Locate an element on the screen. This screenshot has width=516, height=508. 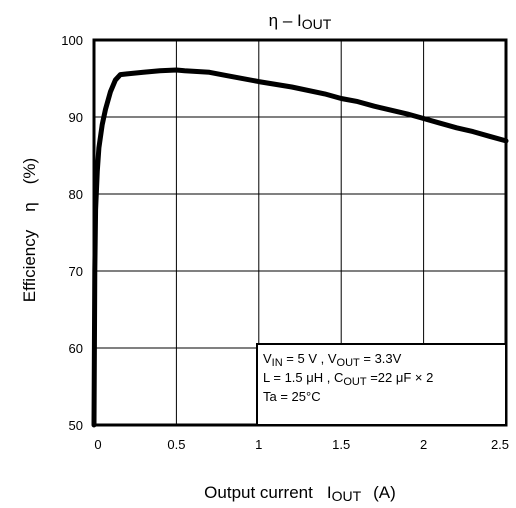
x-tick-label: 0 is located at coordinates (97, 444).